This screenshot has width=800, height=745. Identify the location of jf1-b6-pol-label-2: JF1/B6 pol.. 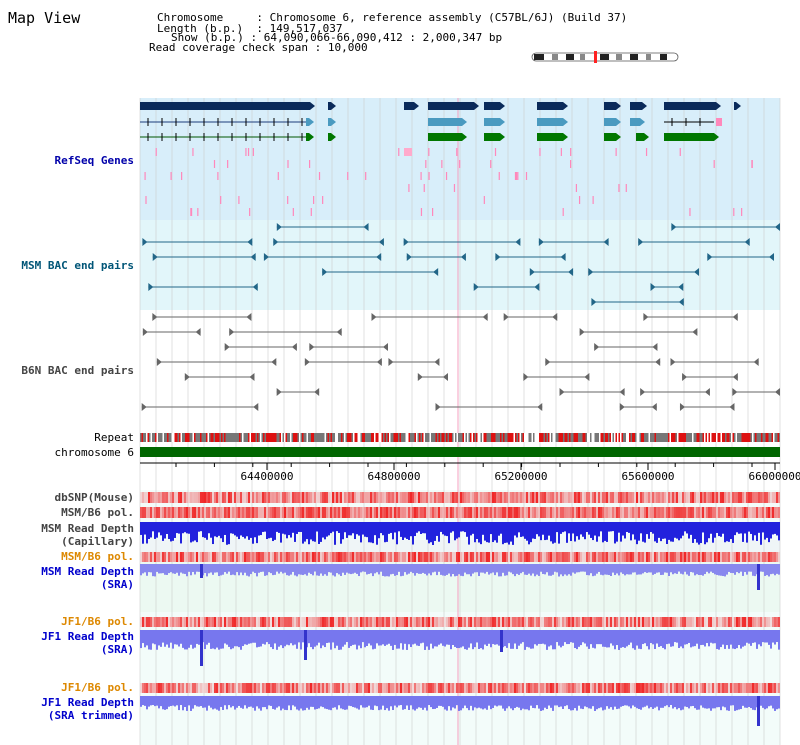
(97, 687).